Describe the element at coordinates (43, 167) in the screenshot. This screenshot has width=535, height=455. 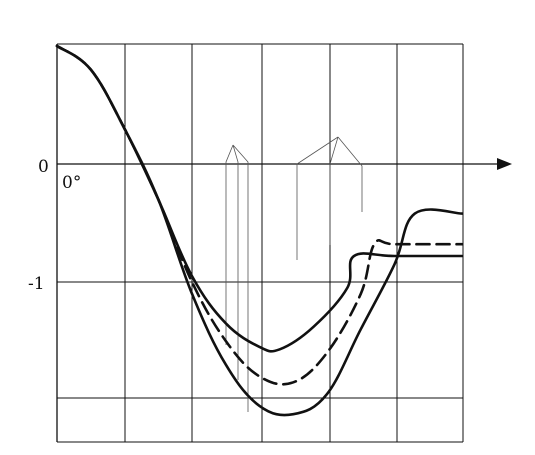
I see `y-tick-label-0: 0` at that location.